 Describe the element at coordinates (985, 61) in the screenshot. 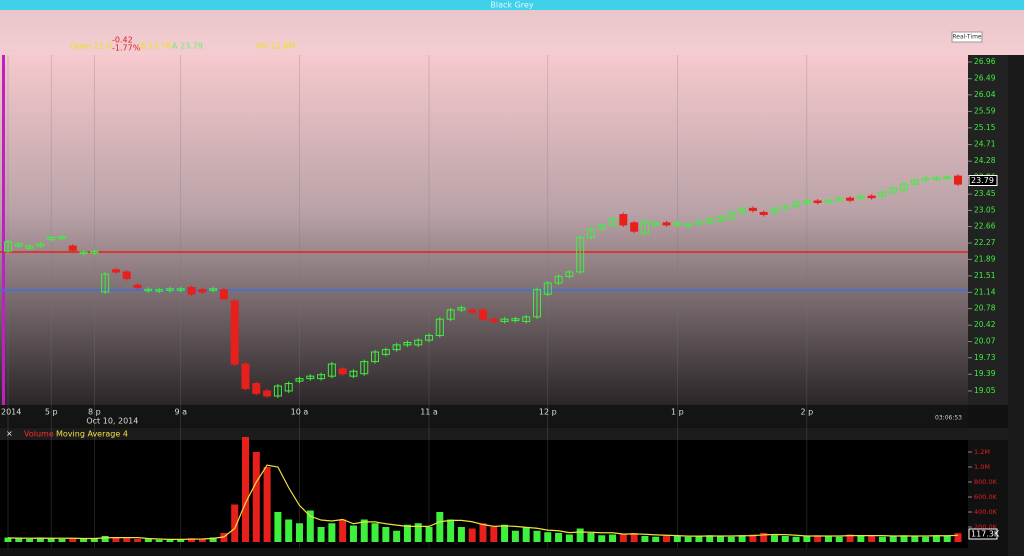

I see `y-tick-label: 26.96` at that location.